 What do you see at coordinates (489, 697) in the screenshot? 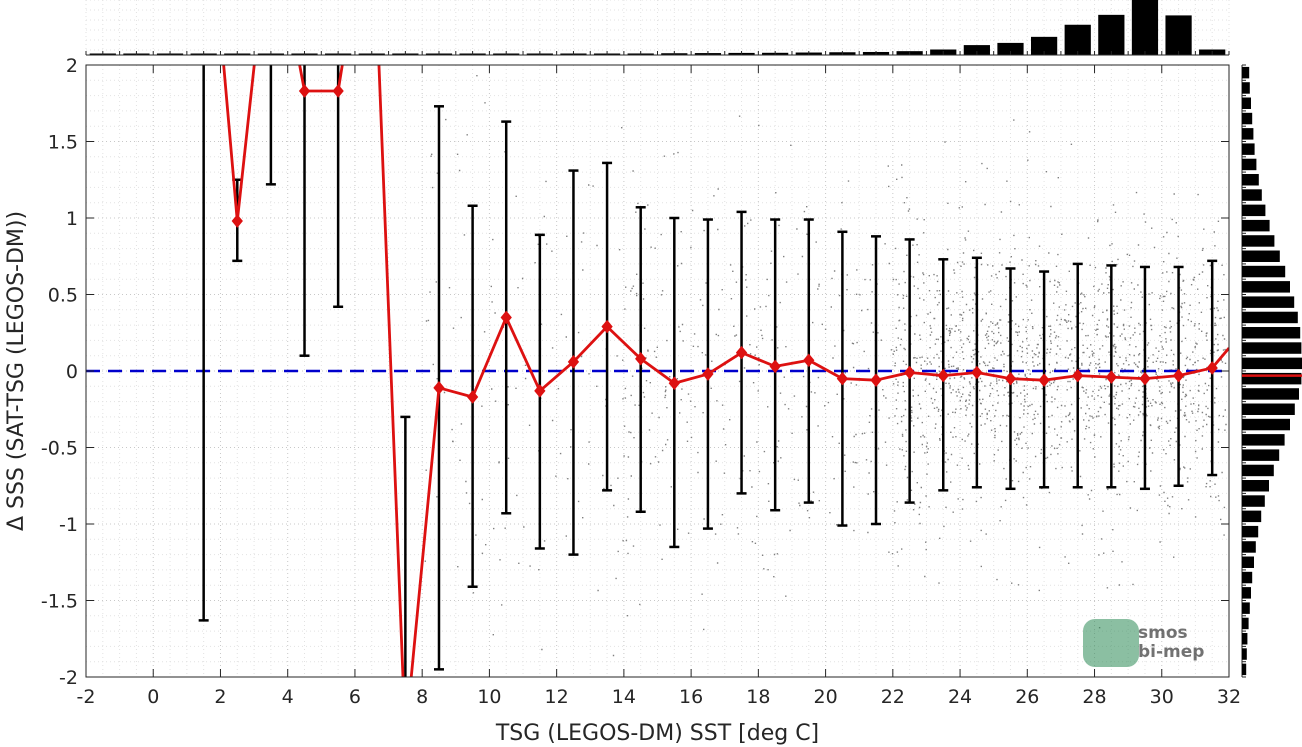
I see `x-tick-label: 10` at bounding box center [489, 697].